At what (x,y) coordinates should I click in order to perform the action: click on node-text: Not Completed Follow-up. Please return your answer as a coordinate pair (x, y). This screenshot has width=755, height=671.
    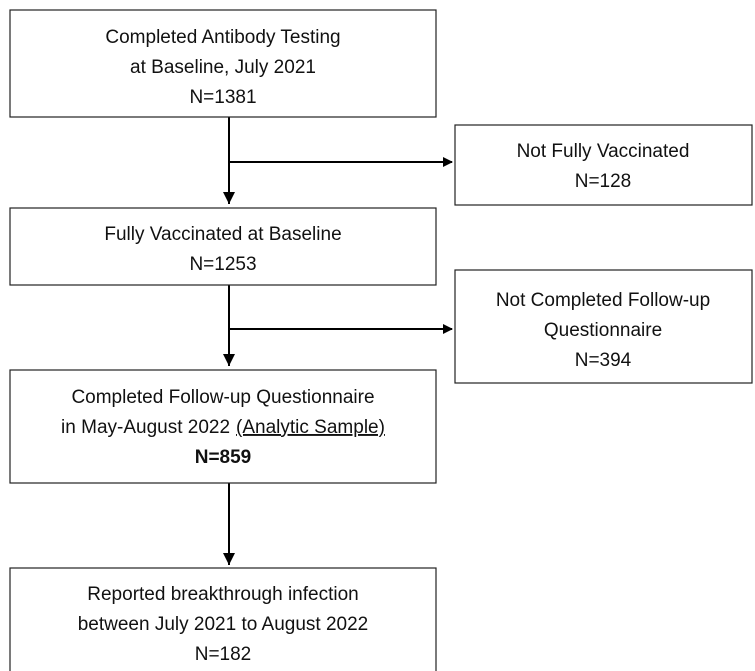
    Looking at the image, I should click on (603, 300).